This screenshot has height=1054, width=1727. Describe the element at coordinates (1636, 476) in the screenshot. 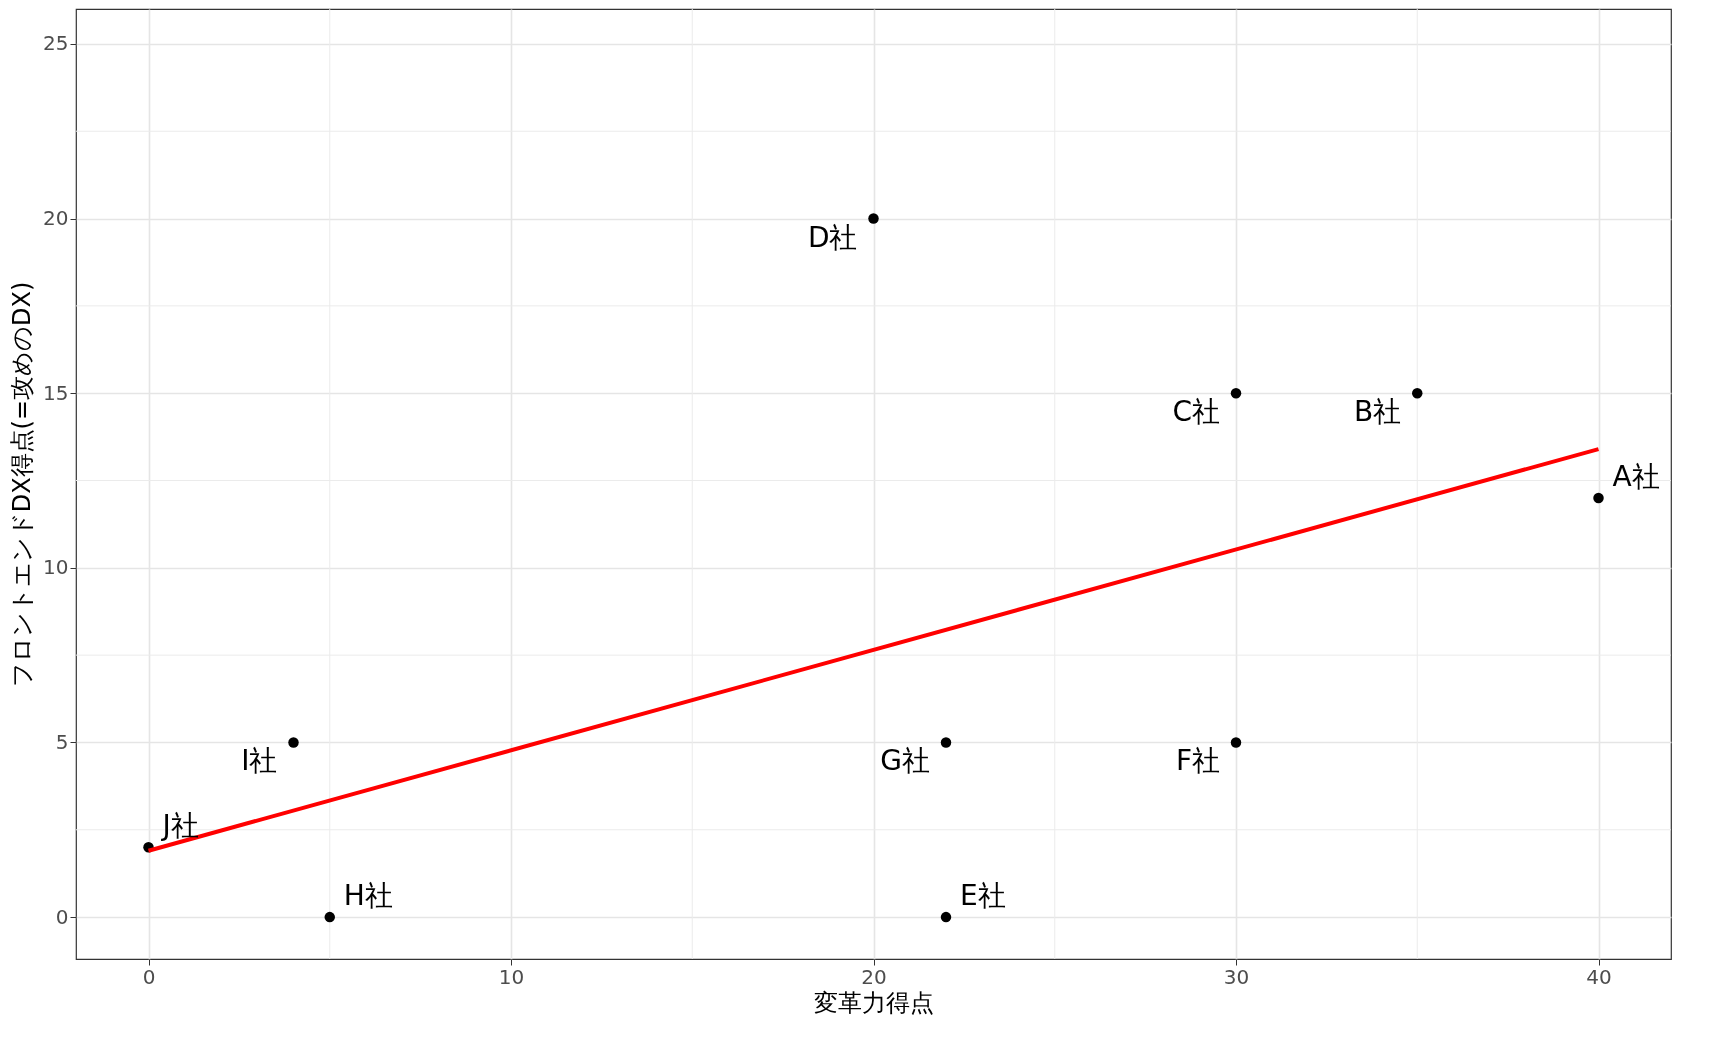

I see `annotation: A社` at that location.